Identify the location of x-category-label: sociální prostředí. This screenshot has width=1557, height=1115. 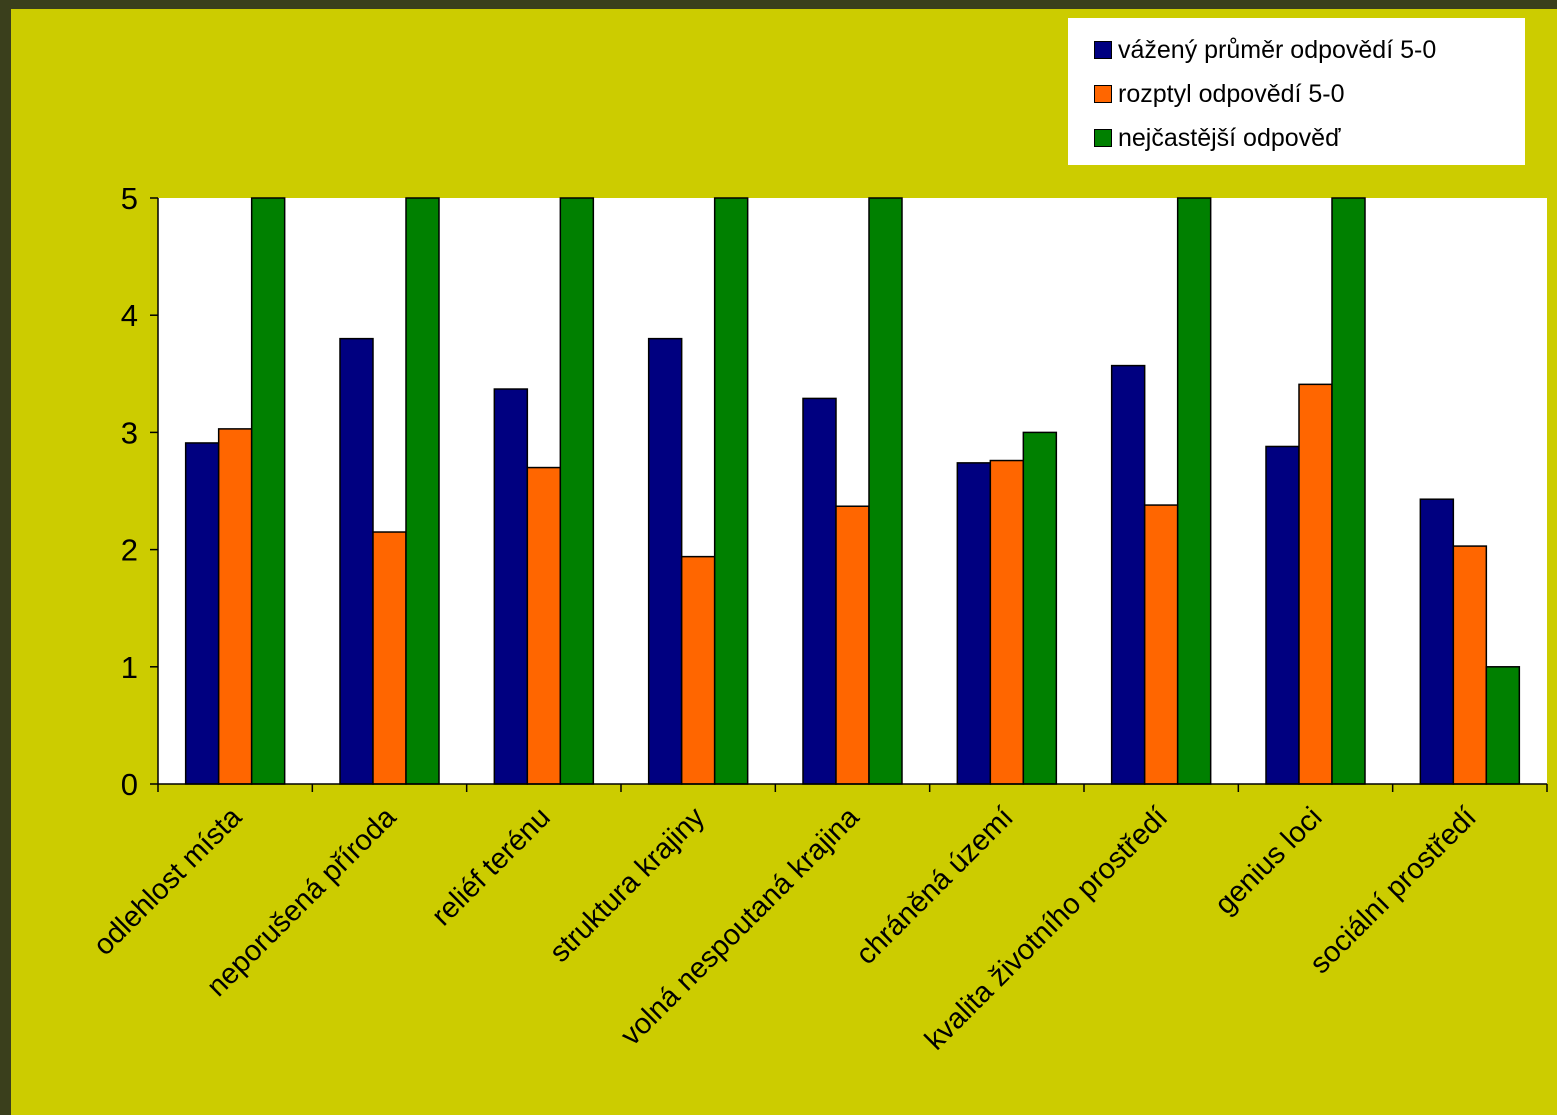
(1393, 890).